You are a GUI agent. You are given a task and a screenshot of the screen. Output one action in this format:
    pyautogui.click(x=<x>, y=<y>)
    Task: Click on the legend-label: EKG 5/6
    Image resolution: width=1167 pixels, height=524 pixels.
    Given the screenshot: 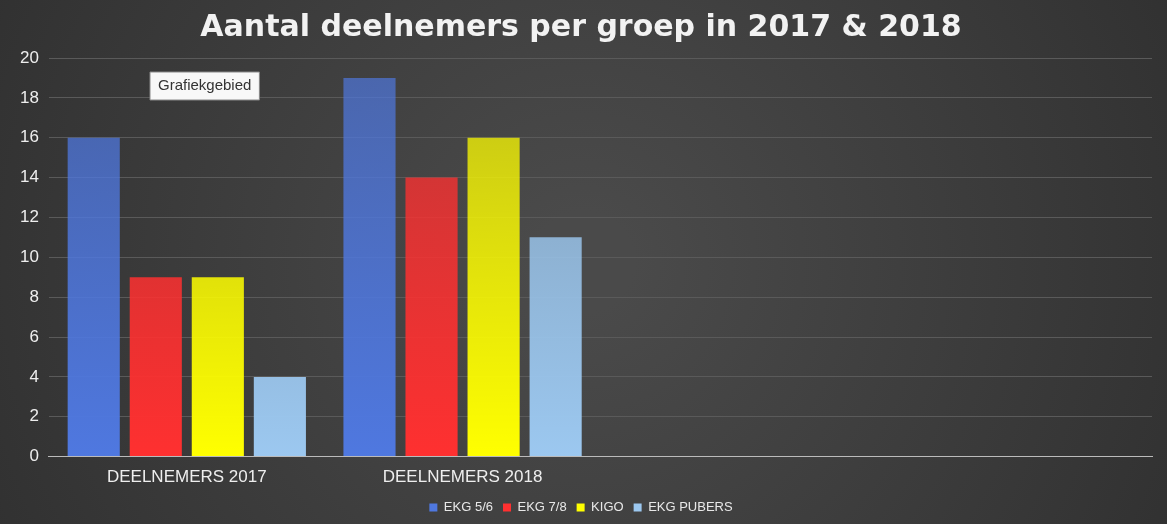 What is the action you would take?
    pyautogui.click(x=468, y=507)
    